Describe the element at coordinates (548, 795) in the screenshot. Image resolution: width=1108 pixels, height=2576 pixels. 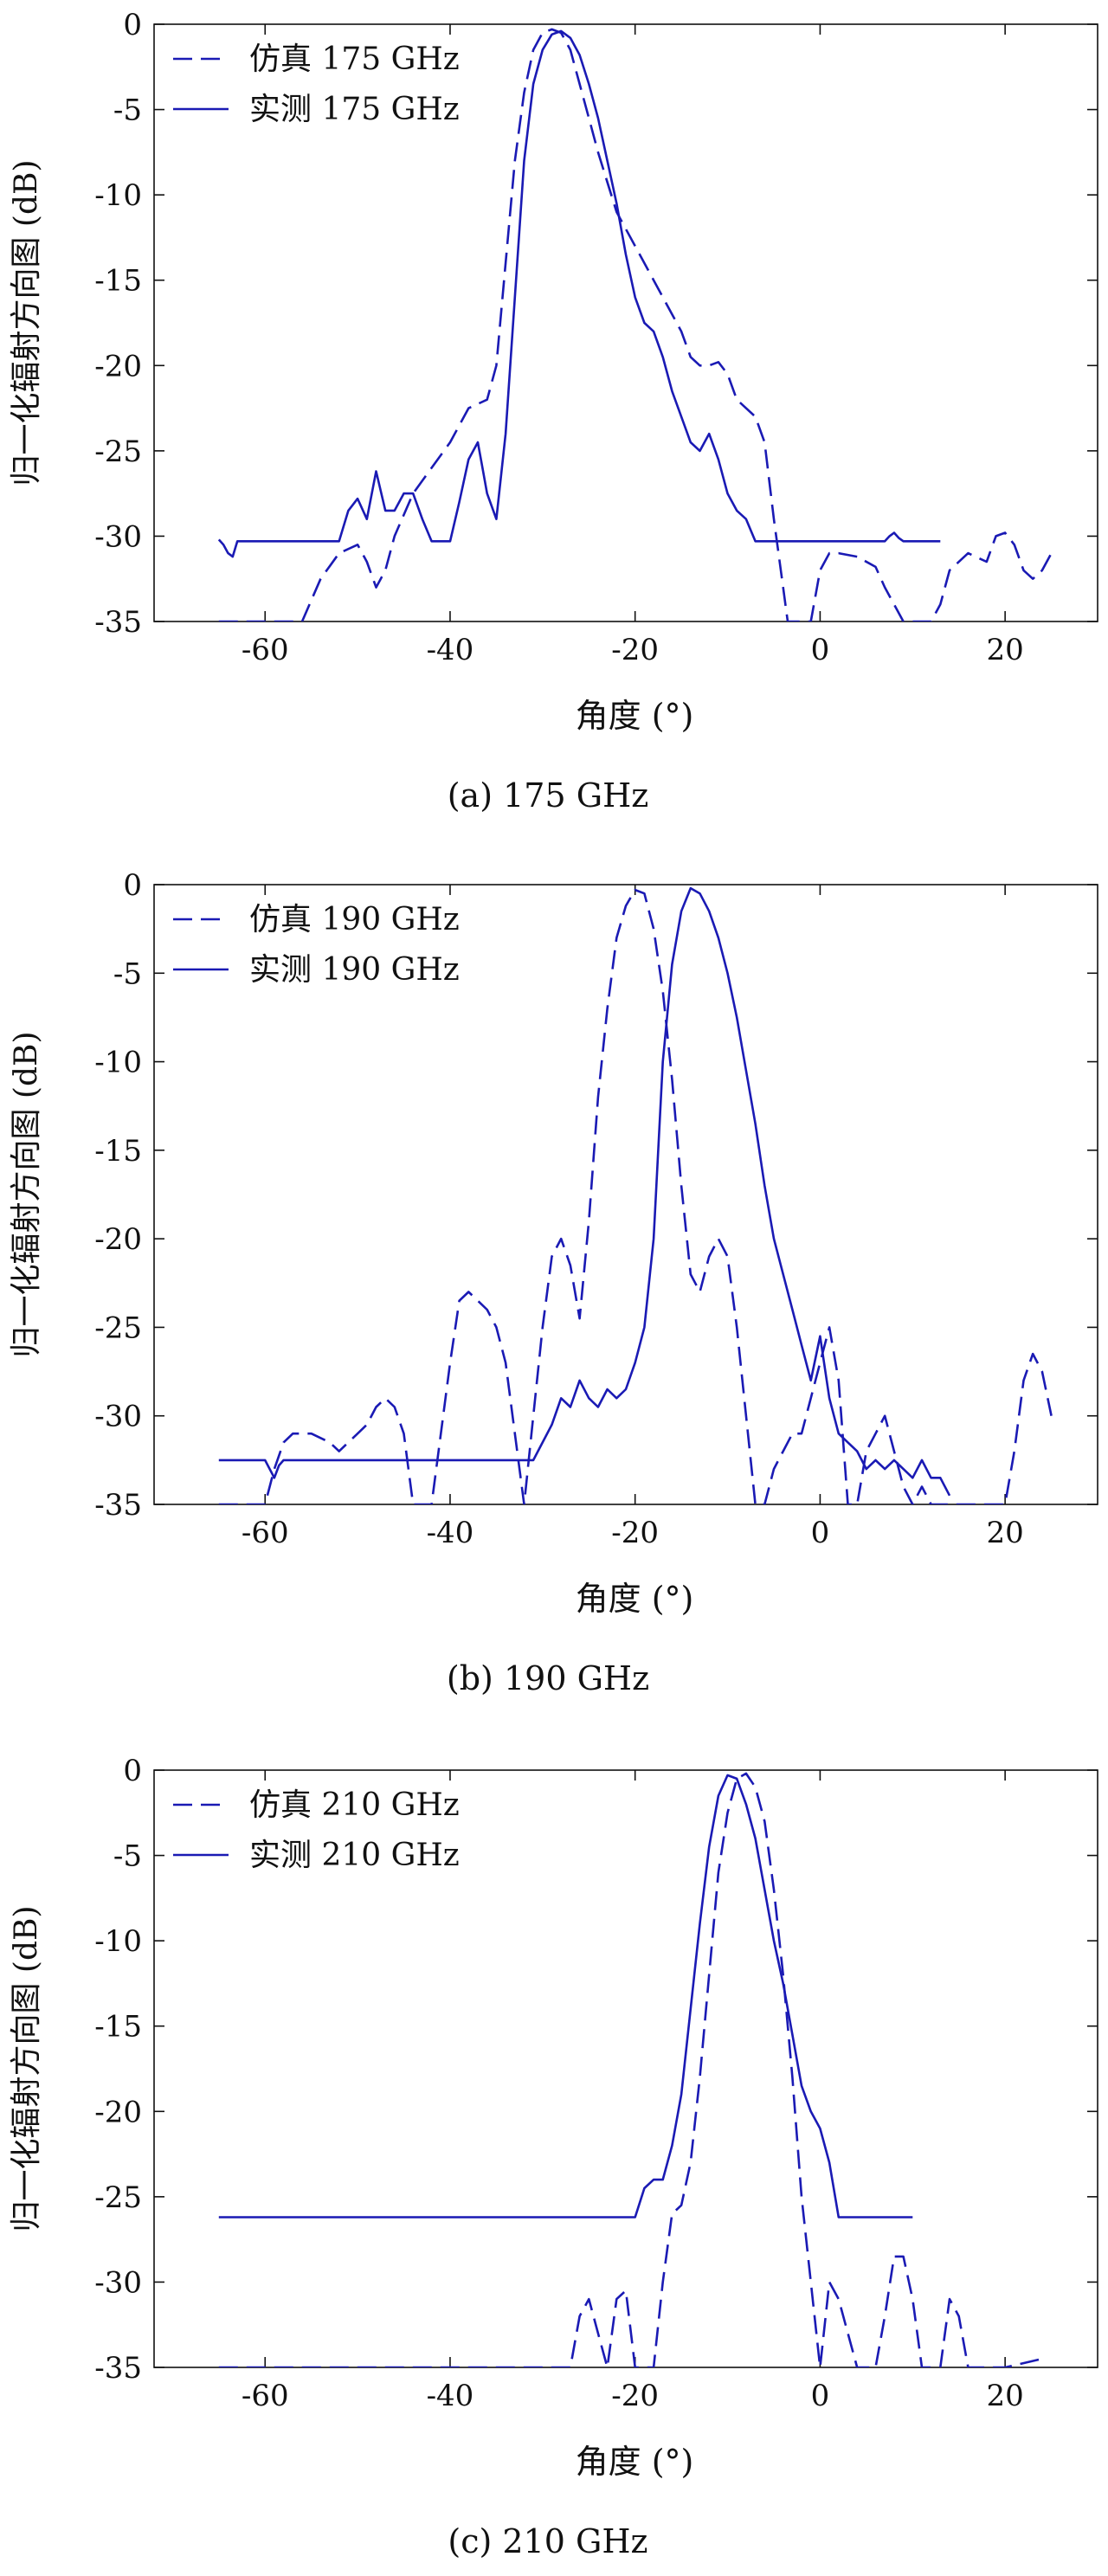
I see `panel-caption: (a) 175 GHz` at that location.